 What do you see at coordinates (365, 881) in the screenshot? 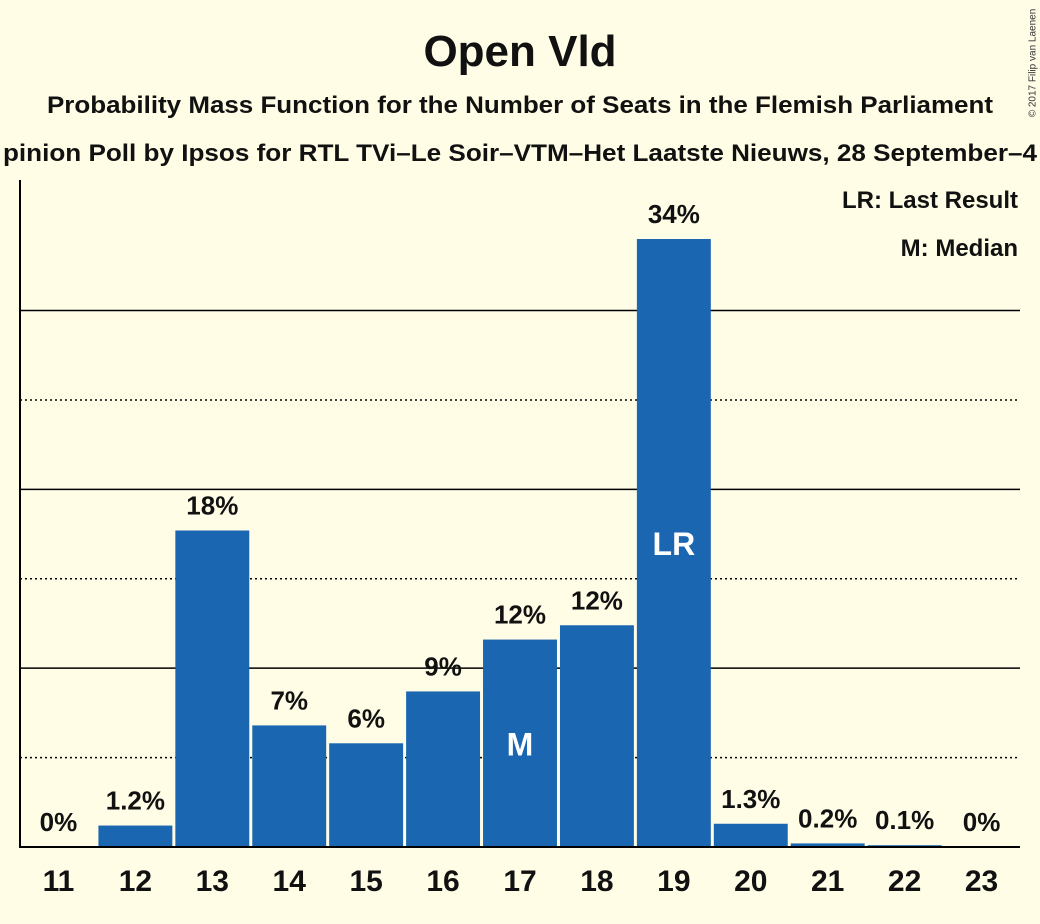
I see `x-tick-label-15: 15` at bounding box center [365, 881].